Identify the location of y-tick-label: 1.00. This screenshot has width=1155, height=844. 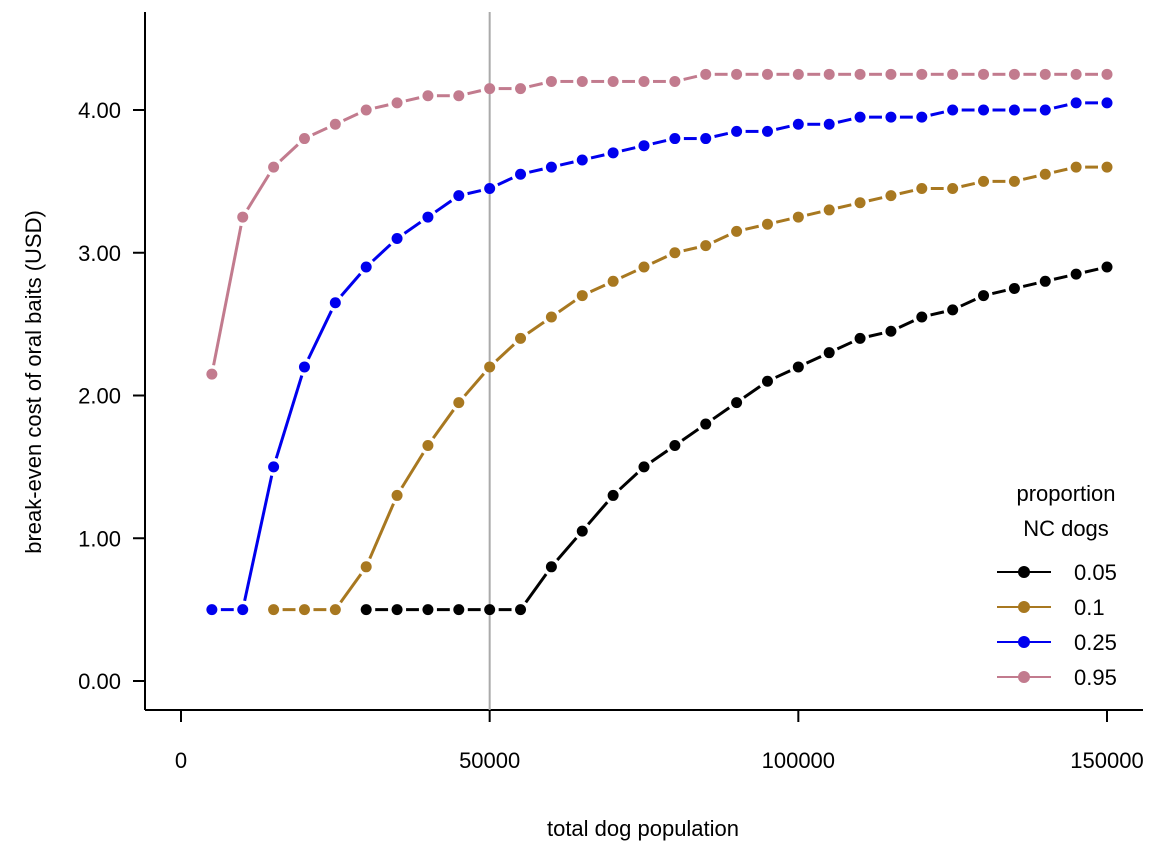
(99, 538).